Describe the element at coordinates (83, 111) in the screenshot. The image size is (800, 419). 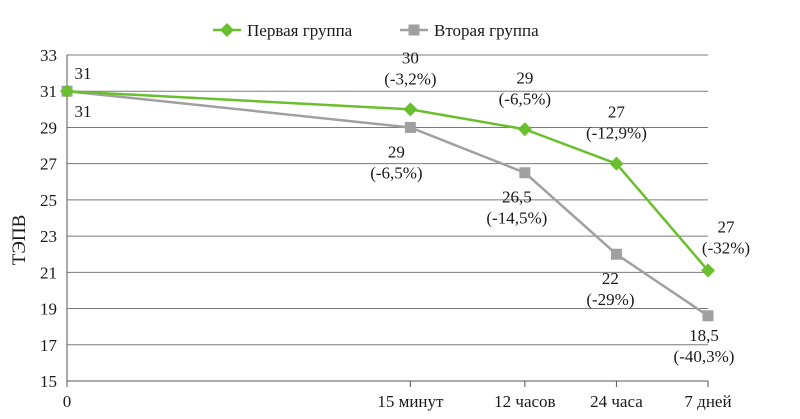
I see `series-2-data-label: 31` at that location.